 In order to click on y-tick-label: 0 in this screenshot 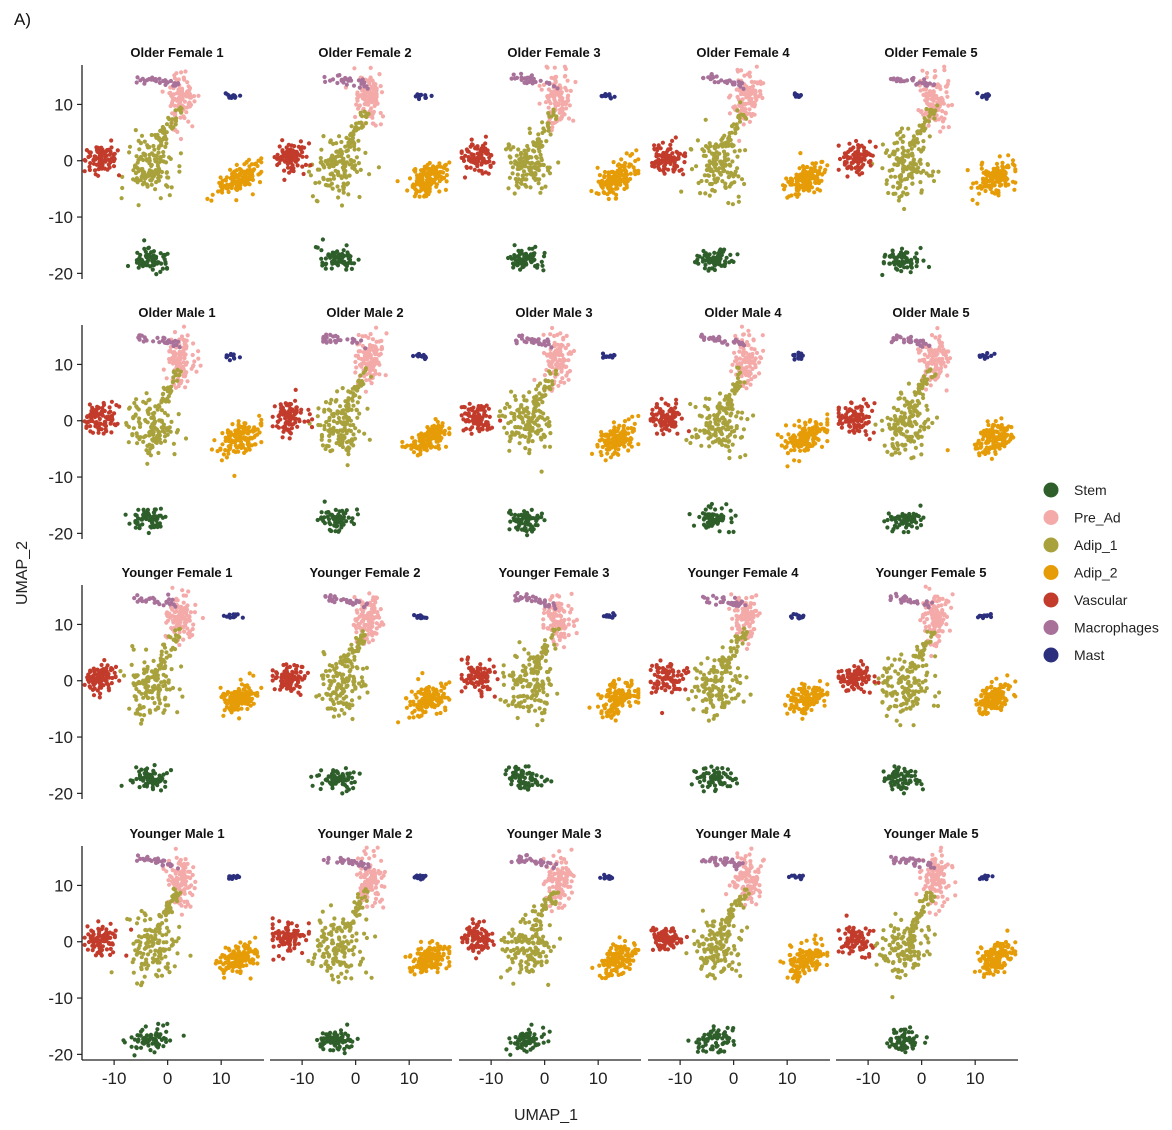, I will do `click(68, 421)`.